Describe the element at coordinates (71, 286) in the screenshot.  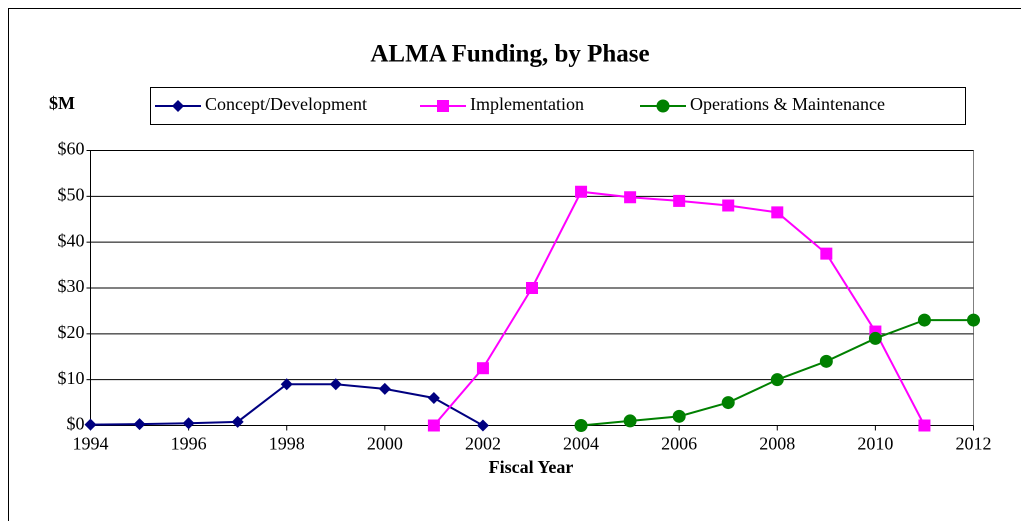
I see `y-tick-label: $30` at that location.